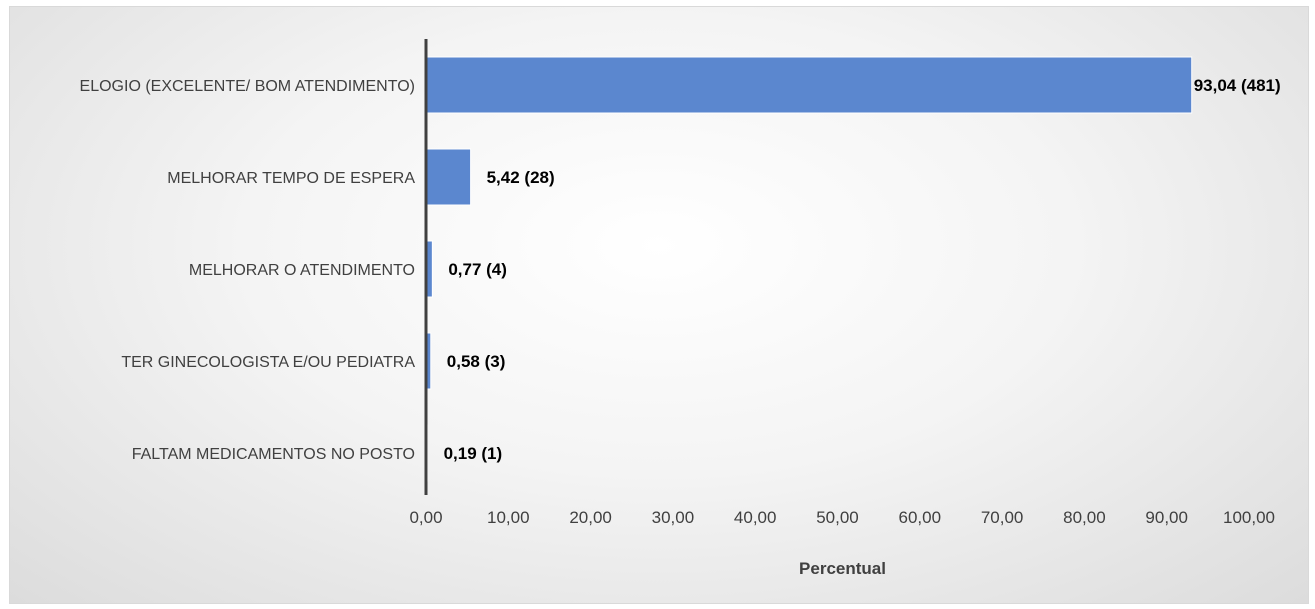 Image resolution: width=1315 pixels, height=609 pixels. What do you see at coordinates (1237, 85) in the screenshot?
I see `data-label: 93,04 (481)` at bounding box center [1237, 85].